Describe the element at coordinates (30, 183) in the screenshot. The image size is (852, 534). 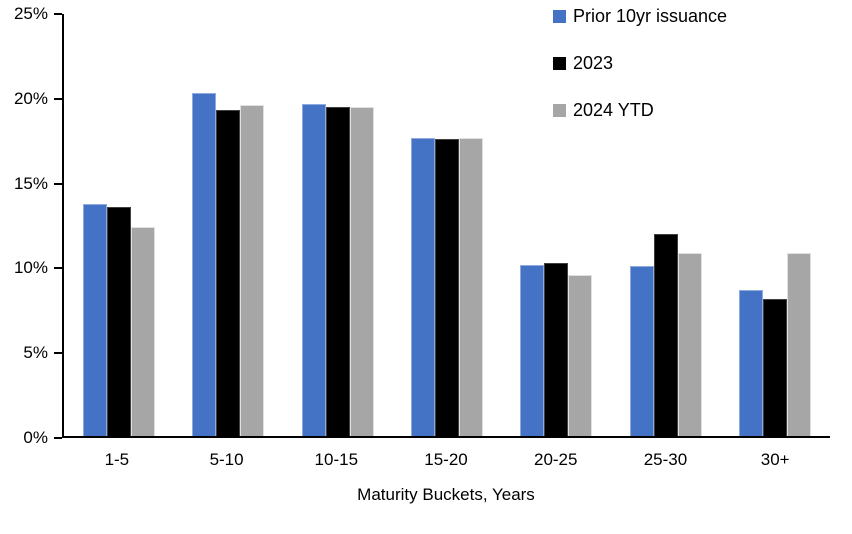
I see `y-tick-label: 15%` at that location.